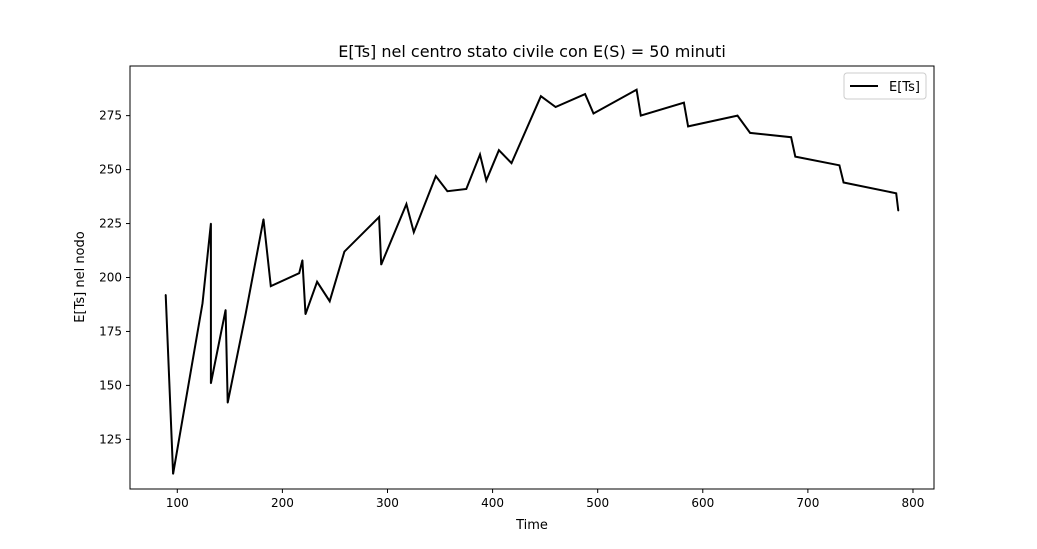  What do you see at coordinates (110, 116) in the screenshot?
I see `y-tick-label: 275` at bounding box center [110, 116].